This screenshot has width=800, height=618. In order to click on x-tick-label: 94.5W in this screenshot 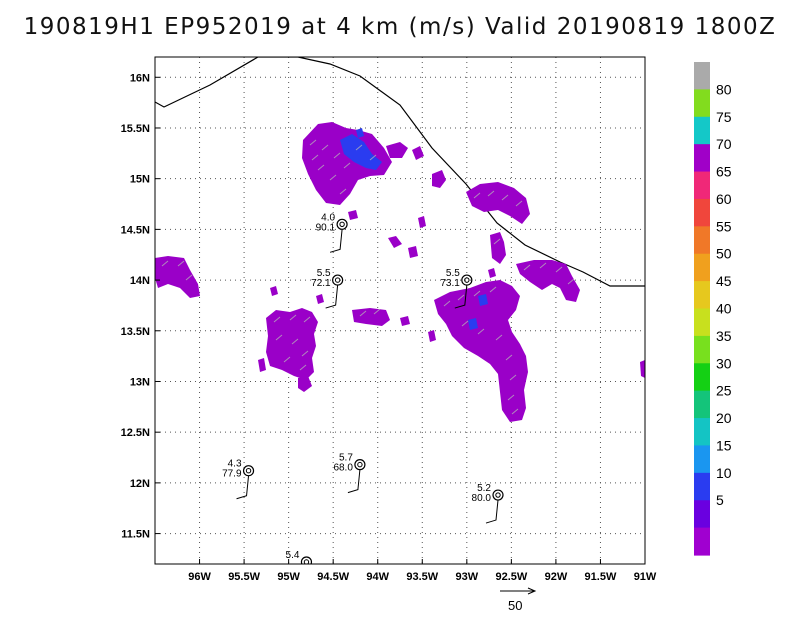, I will do `click(333, 577)`.